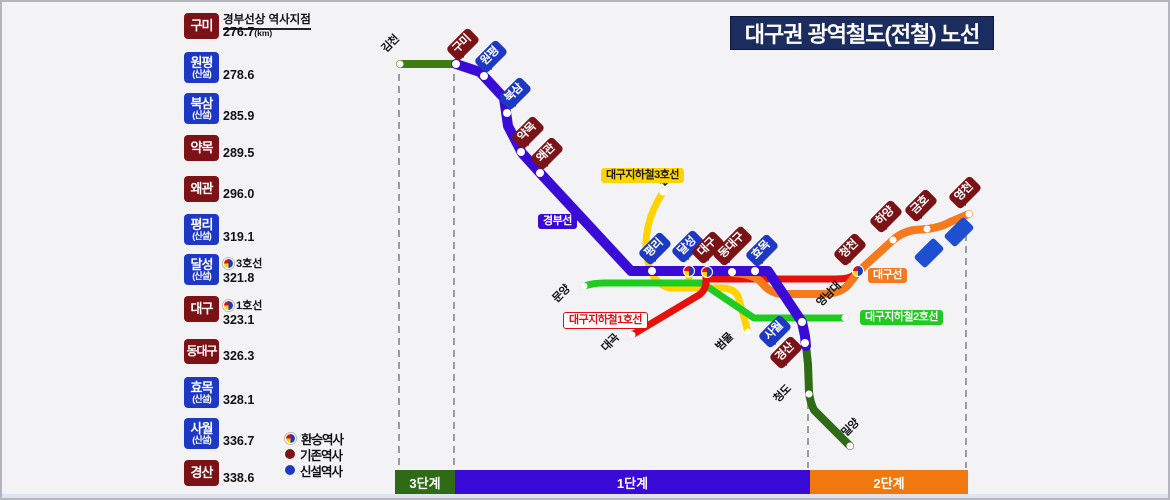  Describe the element at coordinates (858, 271) in the screenshot. I see `transfer-pie-cheongcheon` at that location.